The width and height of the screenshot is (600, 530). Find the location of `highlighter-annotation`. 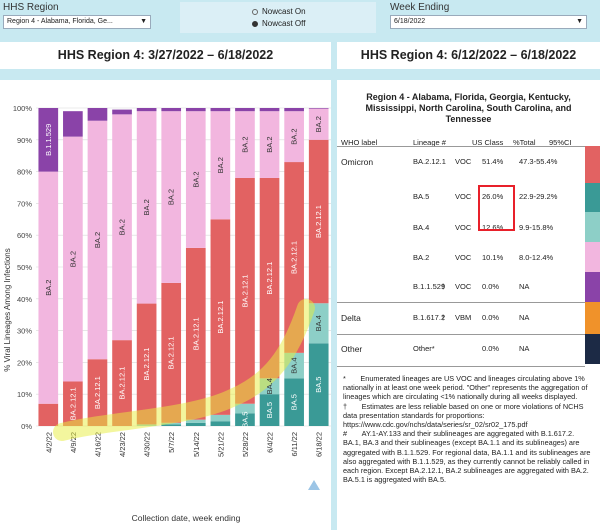

highlighter-annotation is located at coordinates (184, 370).